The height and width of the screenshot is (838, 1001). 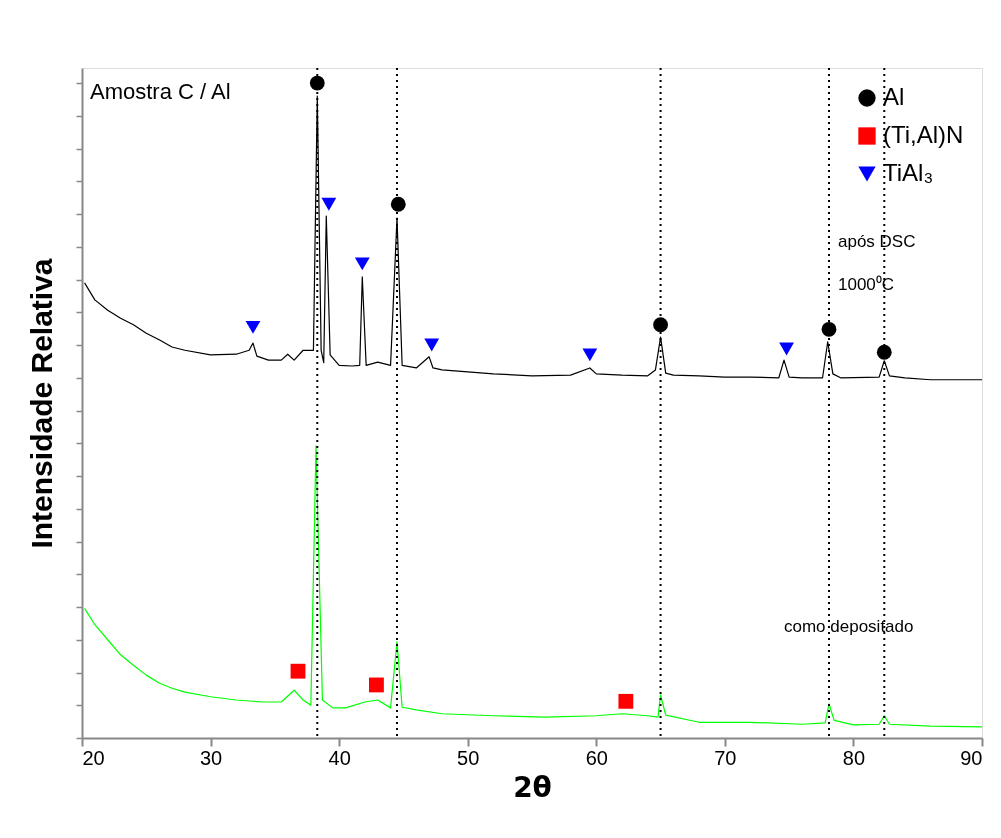 What do you see at coordinates (894, 96) in the screenshot?
I see `legend-label: Al` at bounding box center [894, 96].